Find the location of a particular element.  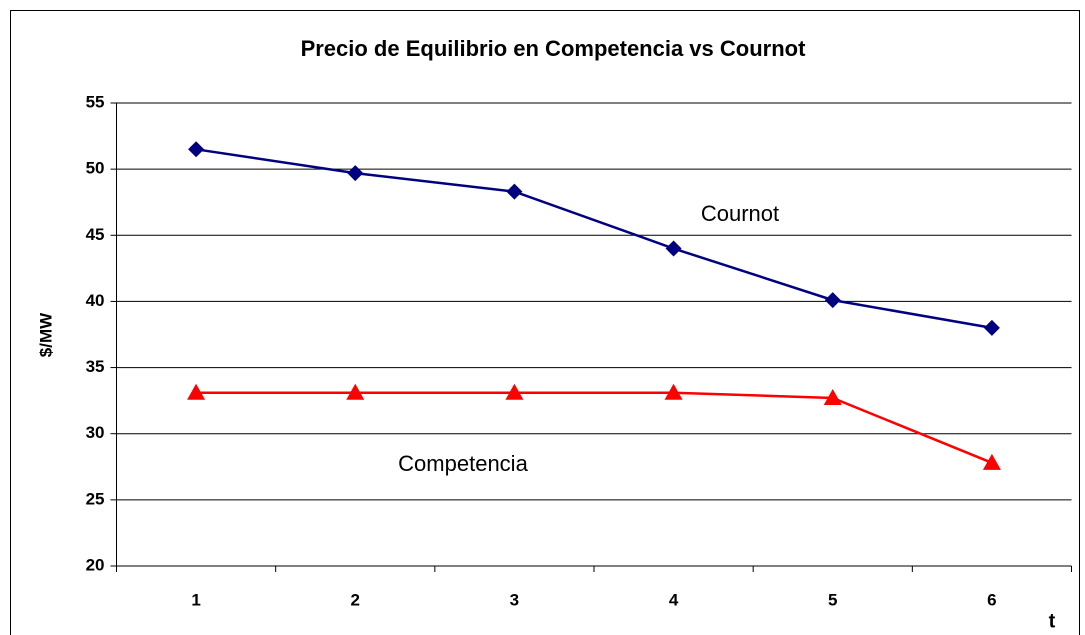

y-tick-label: 50 is located at coordinates (95, 168).